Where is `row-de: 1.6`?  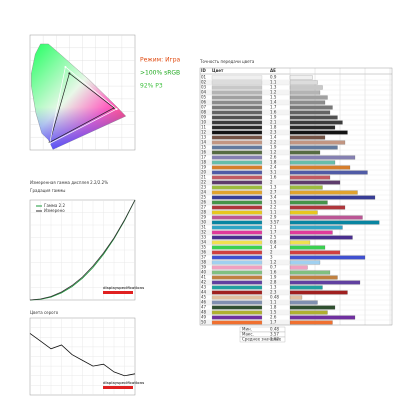
row-de: 1.6 is located at coordinates (273, 177).